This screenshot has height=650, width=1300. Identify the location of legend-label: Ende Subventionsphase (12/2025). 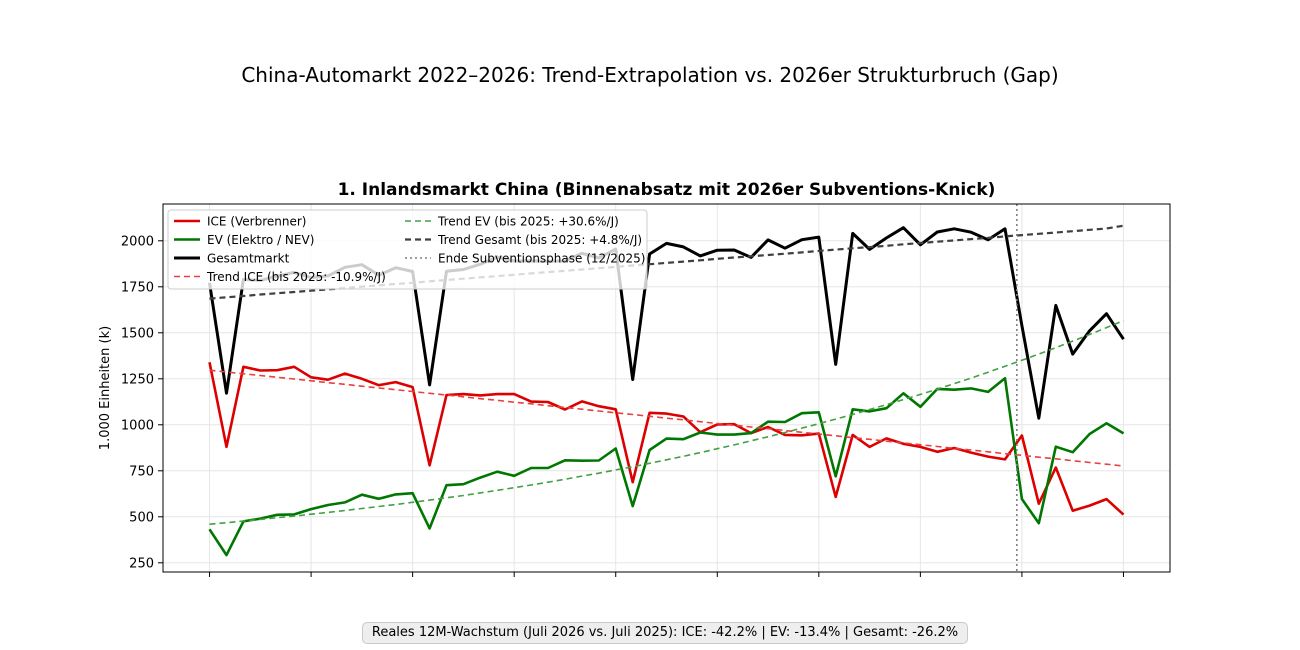
(541, 259).